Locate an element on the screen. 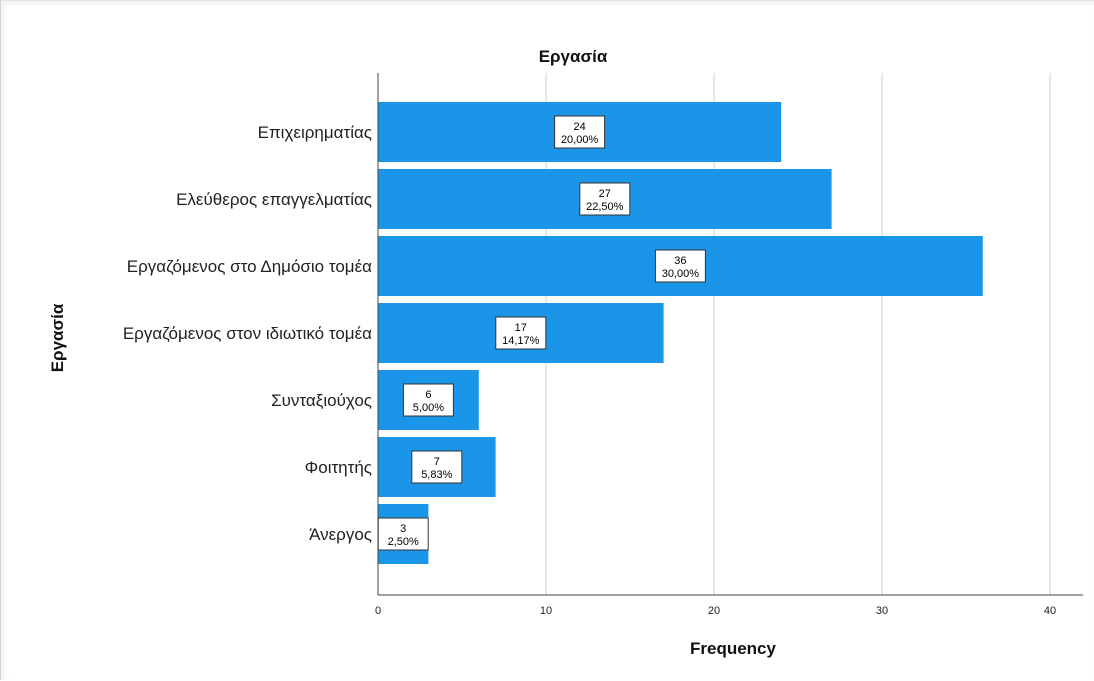  data-label-count: 3 is located at coordinates (403, 529).